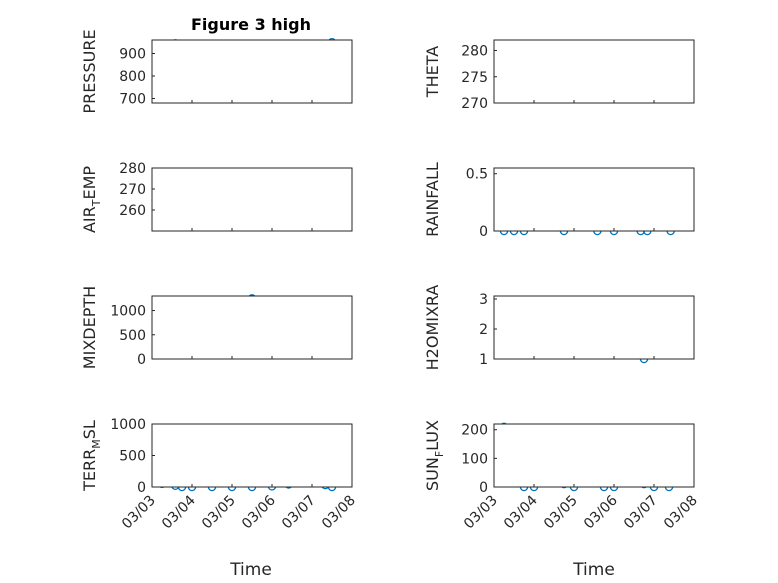 The image size is (778, 583). I want to click on axes-frame-pressure, so click(252, 71).